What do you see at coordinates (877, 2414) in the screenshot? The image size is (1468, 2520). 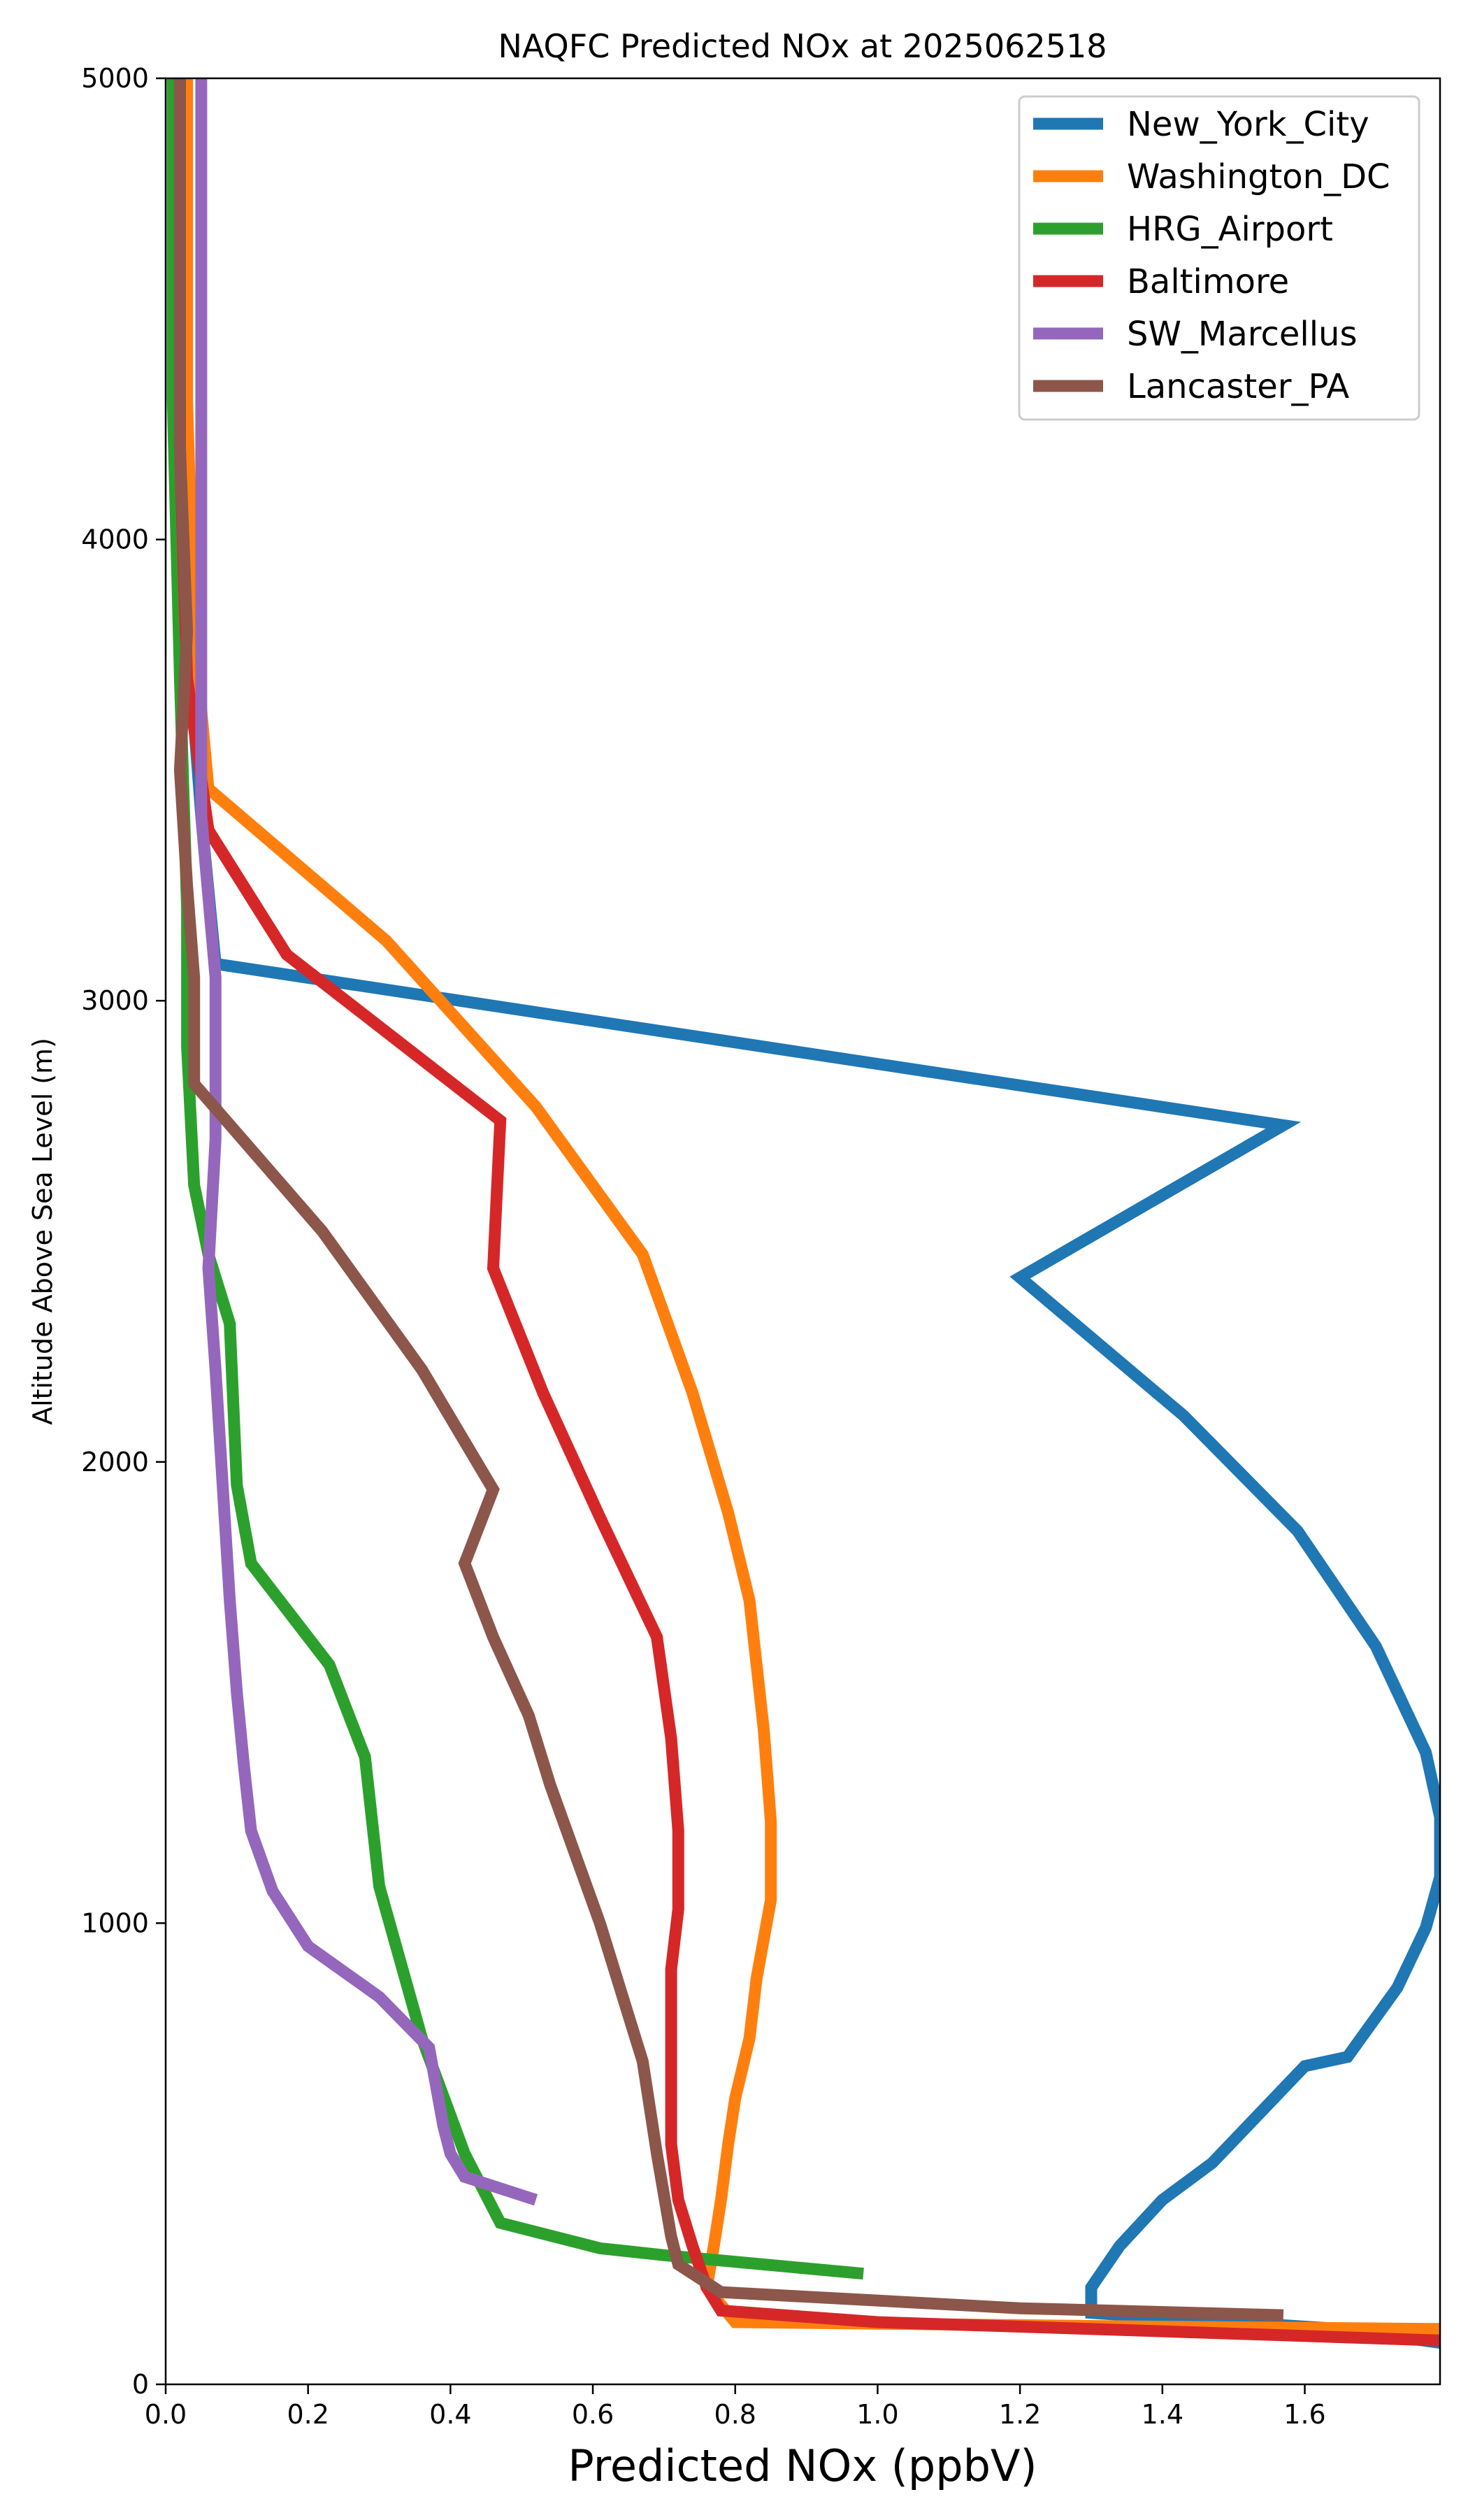 I see `x-tick-label: 1.0` at bounding box center [877, 2414].